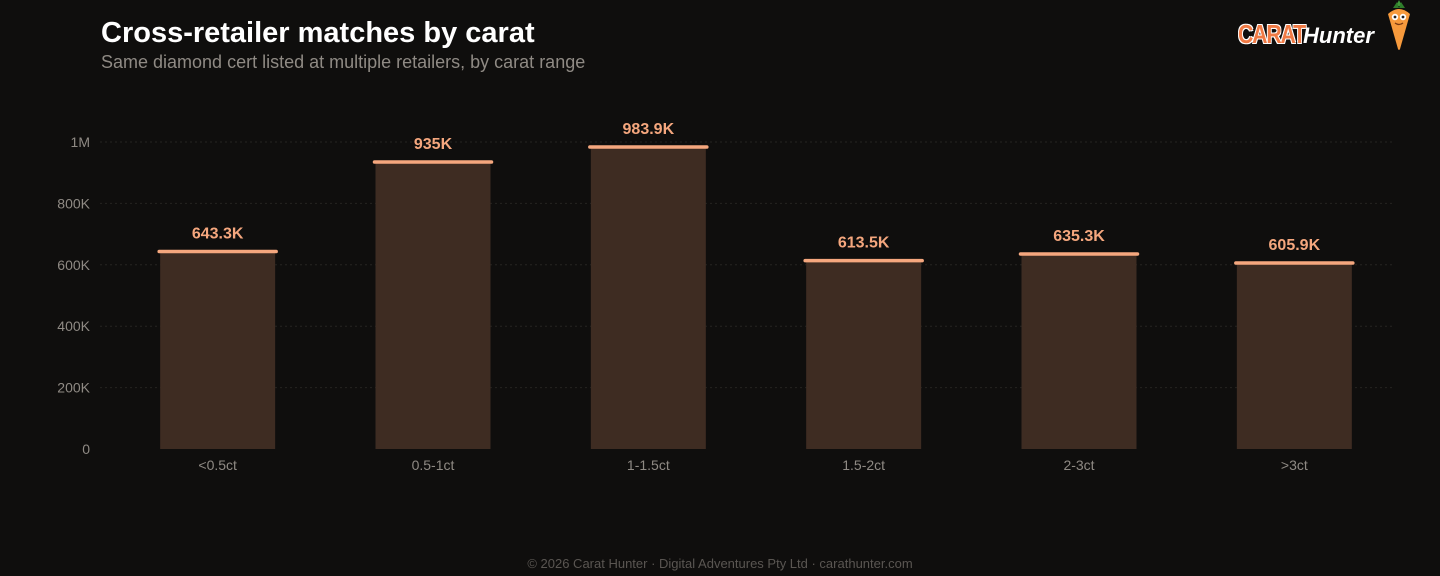 This screenshot has width=1440, height=576. What do you see at coordinates (217, 465) in the screenshot?
I see `x-tick-label: <0.5ct` at bounding box center [217, 465].